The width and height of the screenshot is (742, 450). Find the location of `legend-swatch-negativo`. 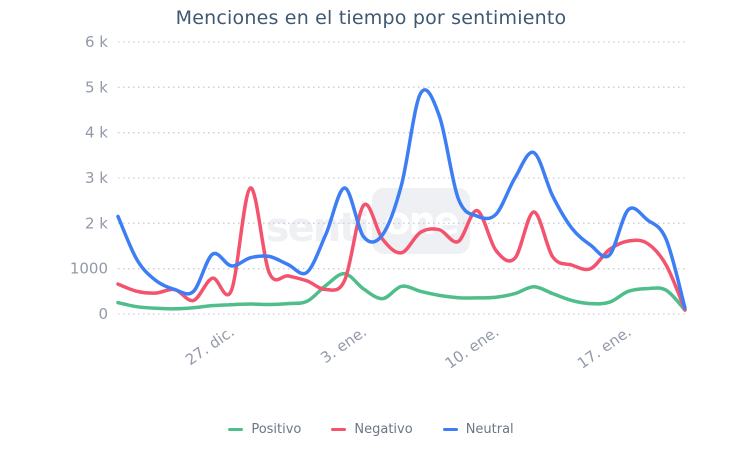

legend-swatch-negativo is located at coordinates (339, 429).